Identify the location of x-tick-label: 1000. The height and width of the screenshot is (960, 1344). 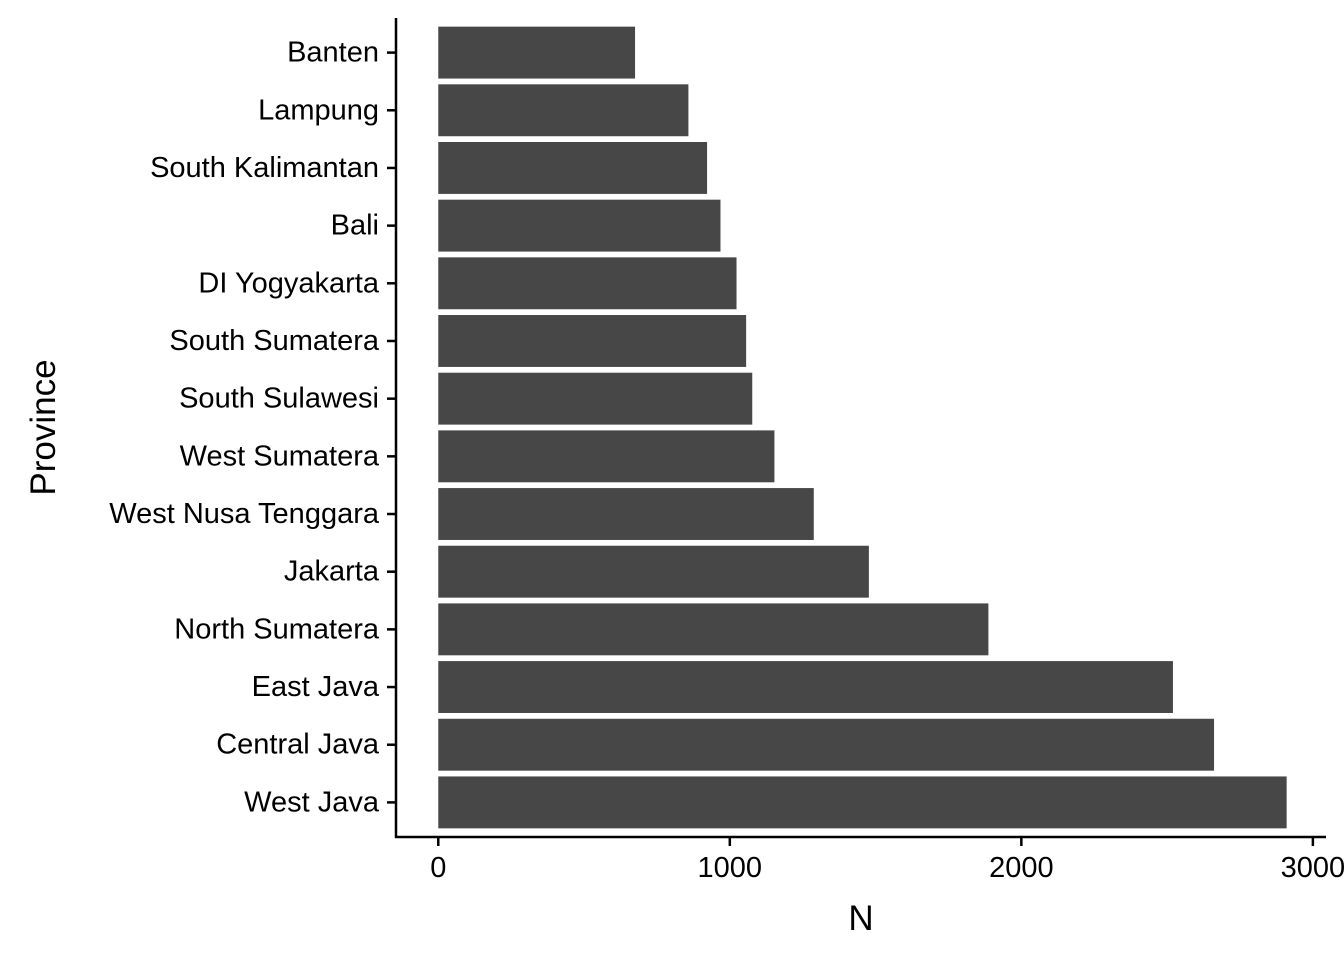
(730, 868).